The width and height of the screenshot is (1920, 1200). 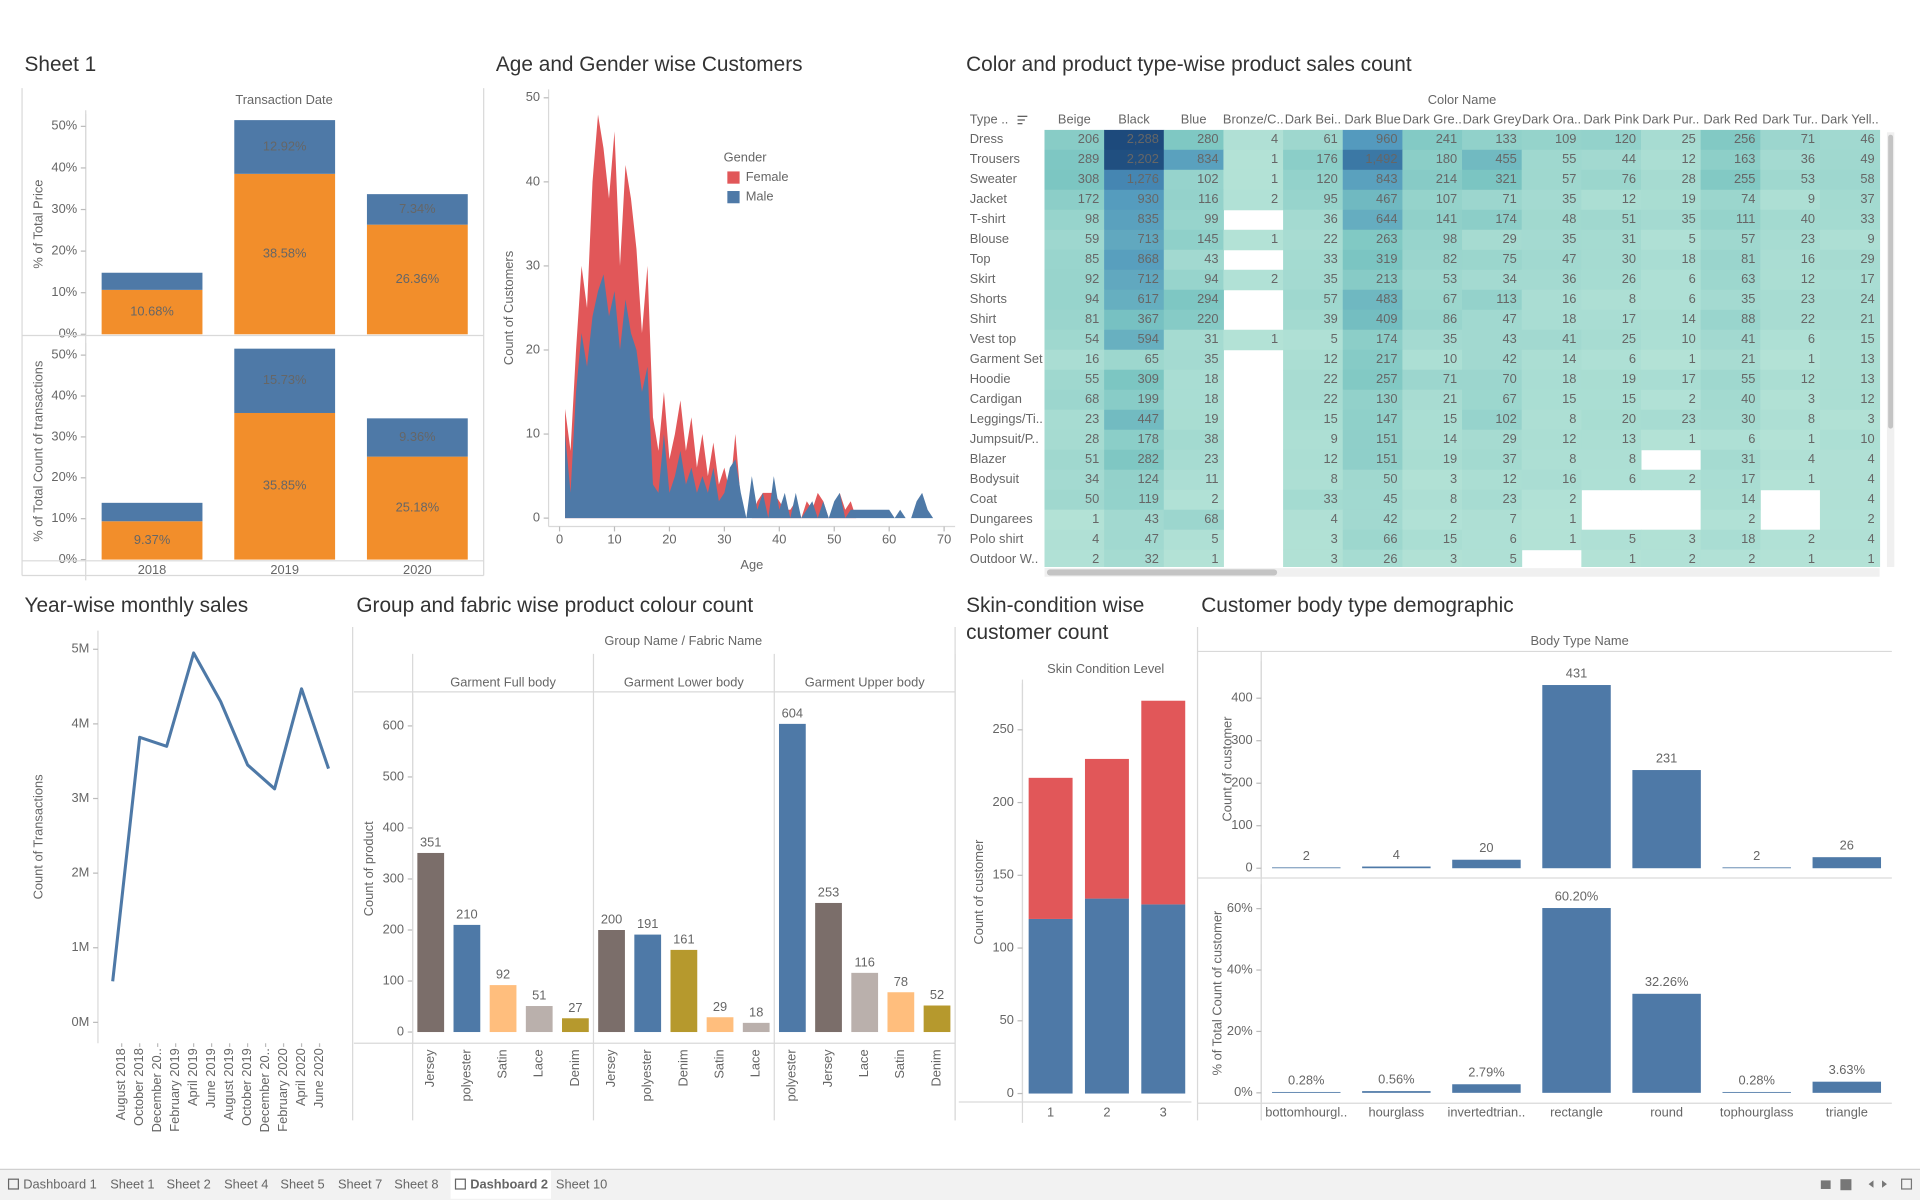 What do you see at coordinates (1390, 518) in the screenshot?
I see `cell-label: 42` at bounding box center [1390, 518].